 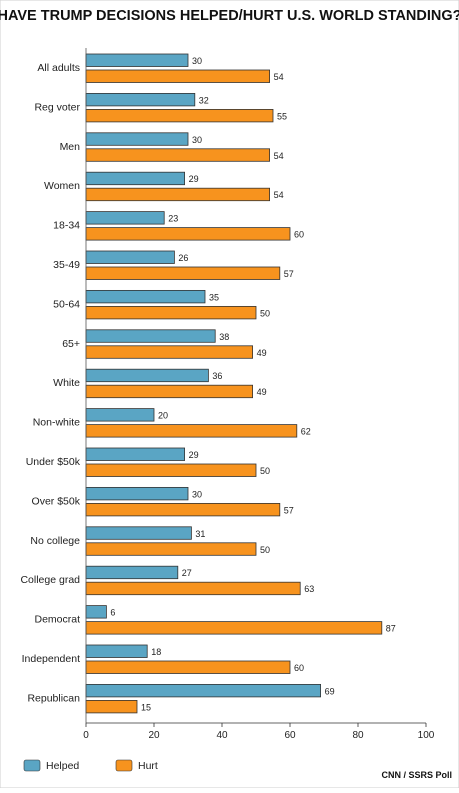 I want to click on value-label-hurt-50-64: 50, so click(x=265, y=313).